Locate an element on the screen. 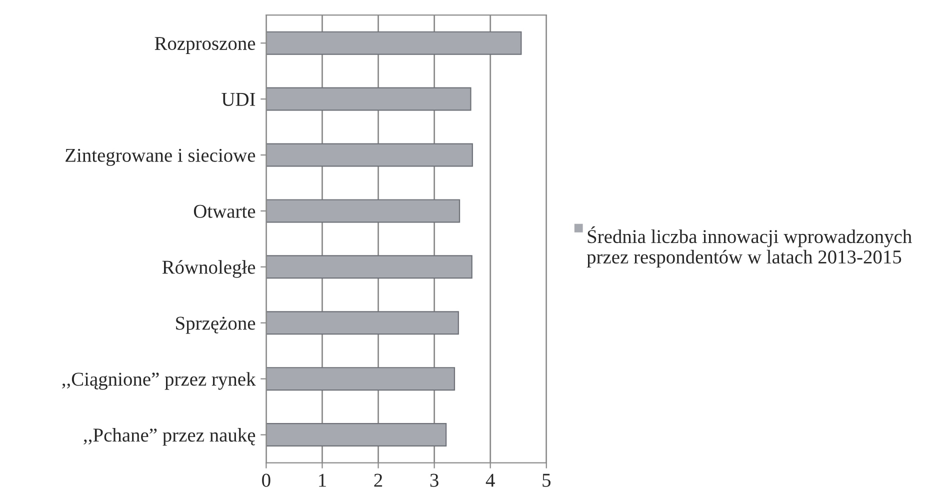  y-tick-label: Równoległe is located at coordinates (209, 269).